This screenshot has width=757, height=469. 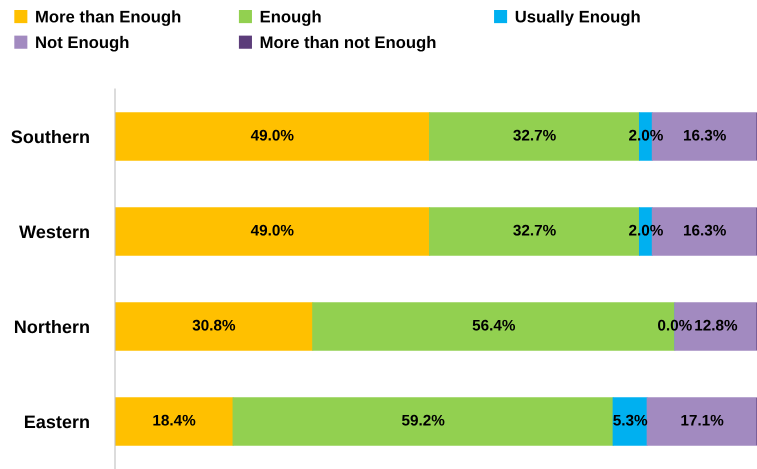 I want to click on data-label: 12.8%, so click(x=716, y=325).